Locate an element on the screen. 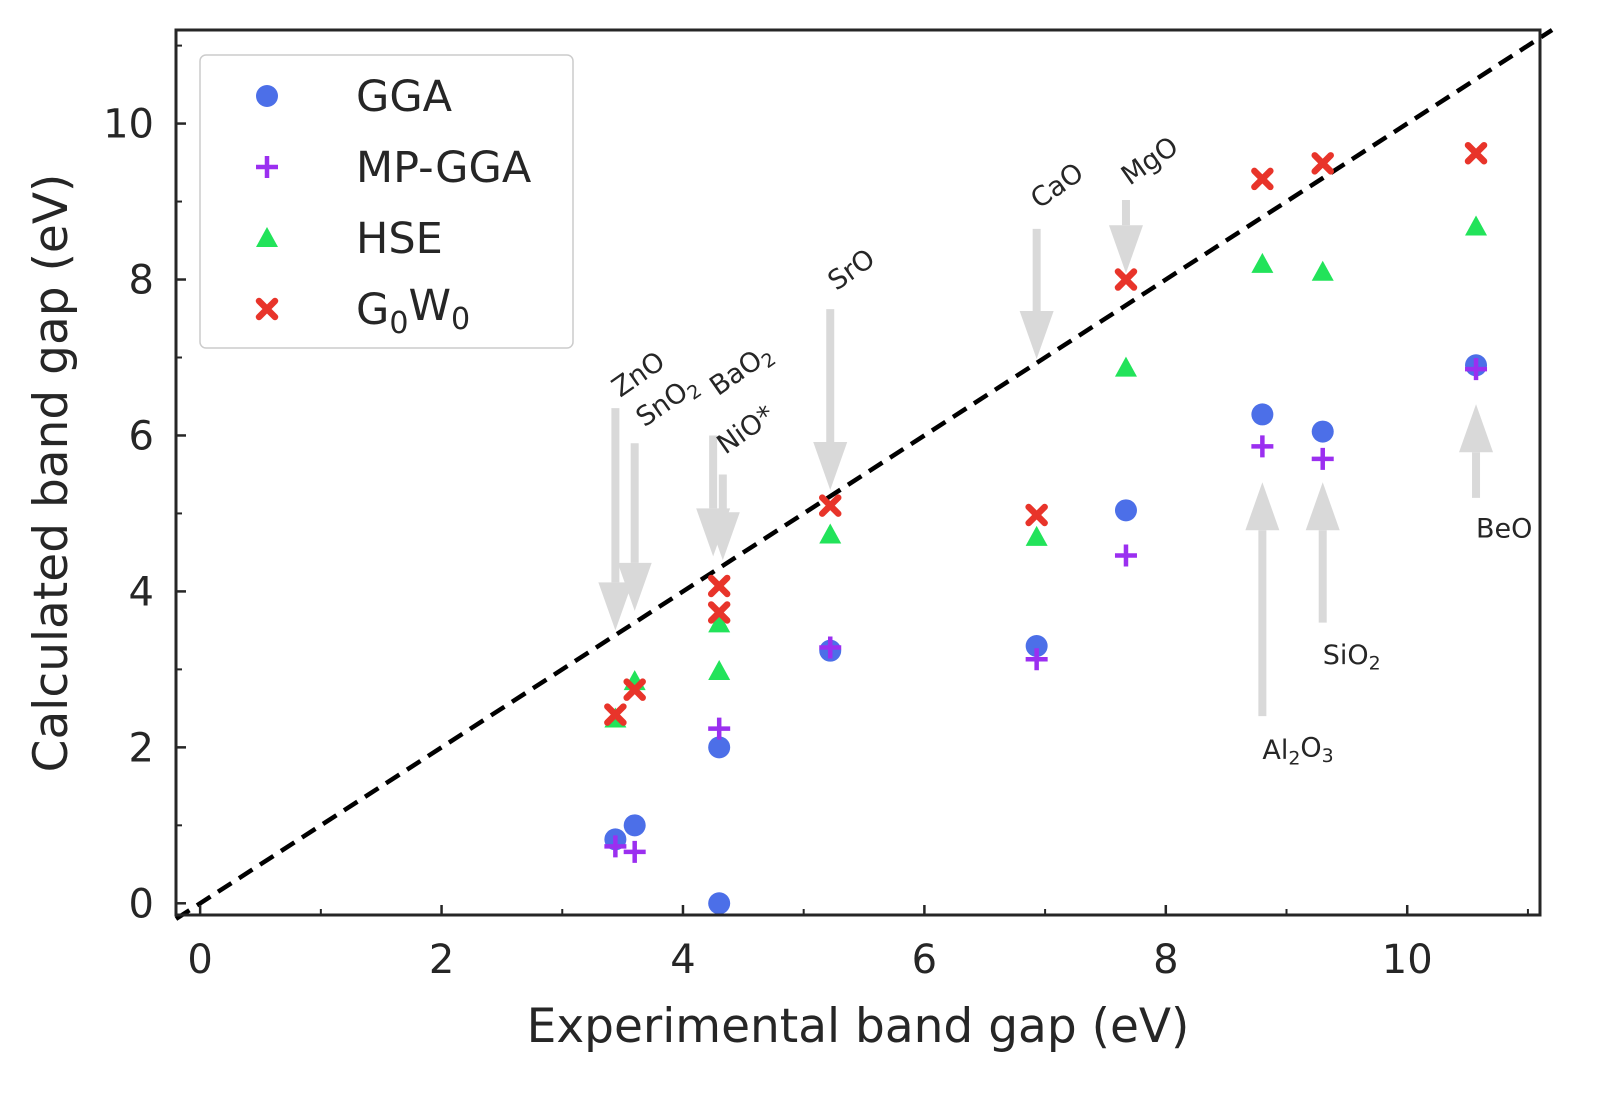 The image size is (1602, 1104). x-tick-label: 2 is located at coordinates (441, 960).